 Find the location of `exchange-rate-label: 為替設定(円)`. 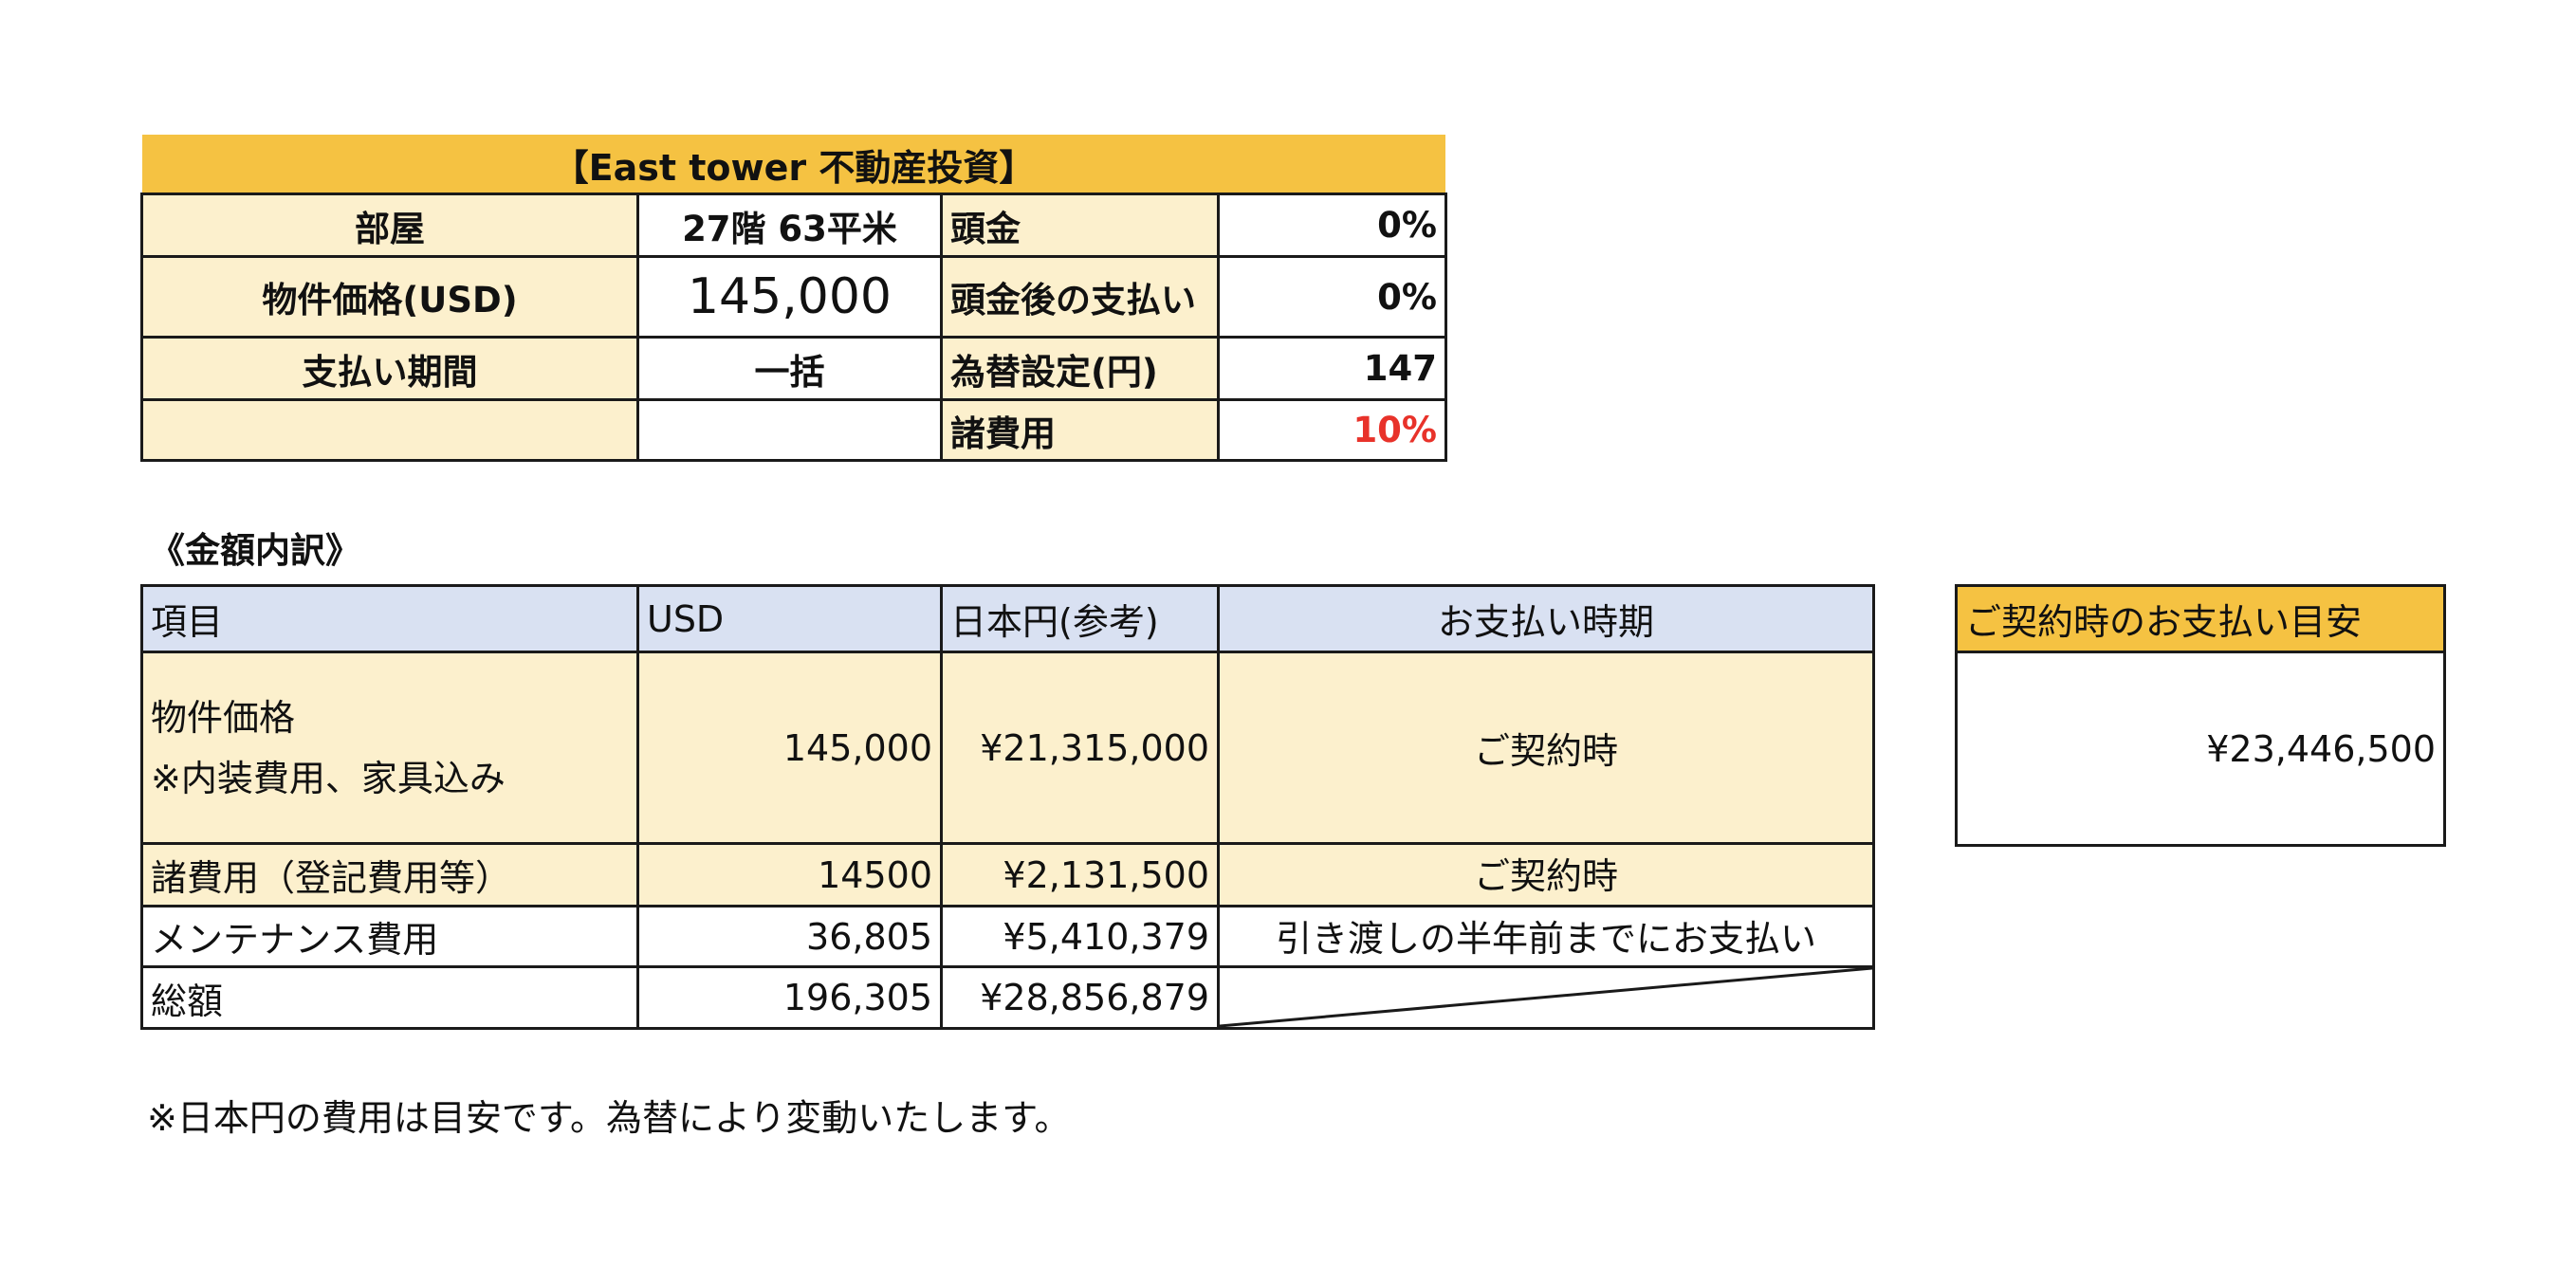

exchange-rate-label: 為替設定(円) is located at coordinates (1081, 370).